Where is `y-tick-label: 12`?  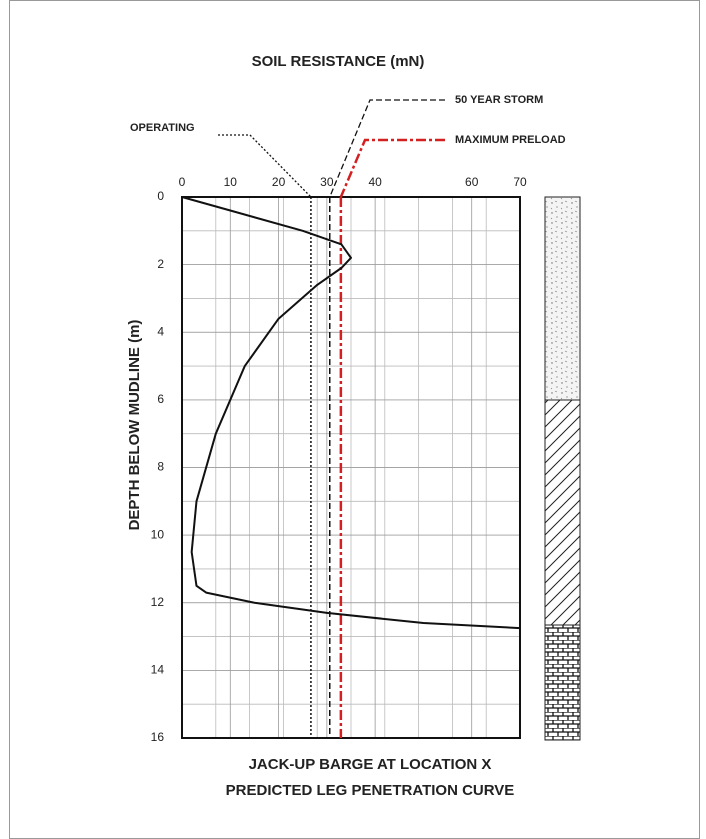
y-tick-label: 12 is located at coordinates (158, 602).